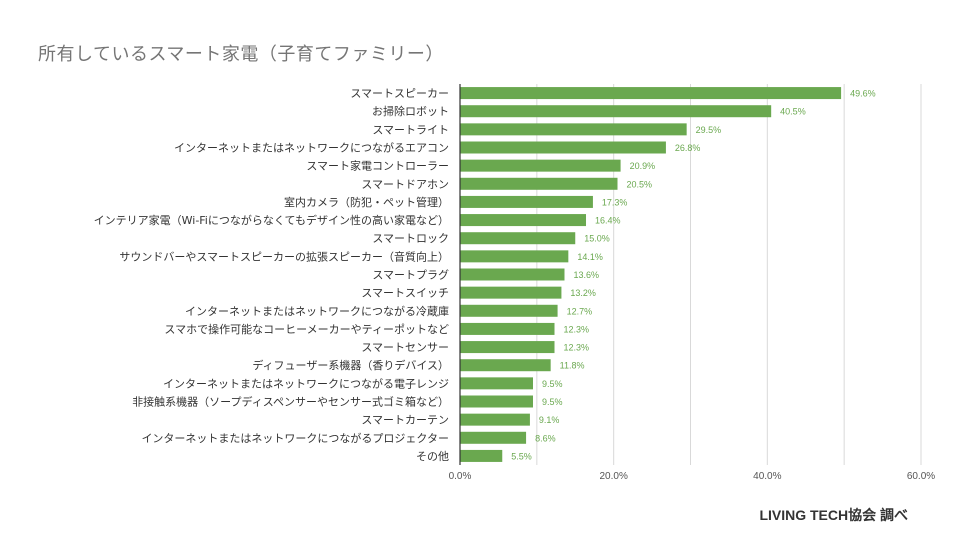  Describe the element at coordinates (366, 202) in the screenshot. I see `category-label: 室内カメラ（防犯・ペット管理）` at that location.